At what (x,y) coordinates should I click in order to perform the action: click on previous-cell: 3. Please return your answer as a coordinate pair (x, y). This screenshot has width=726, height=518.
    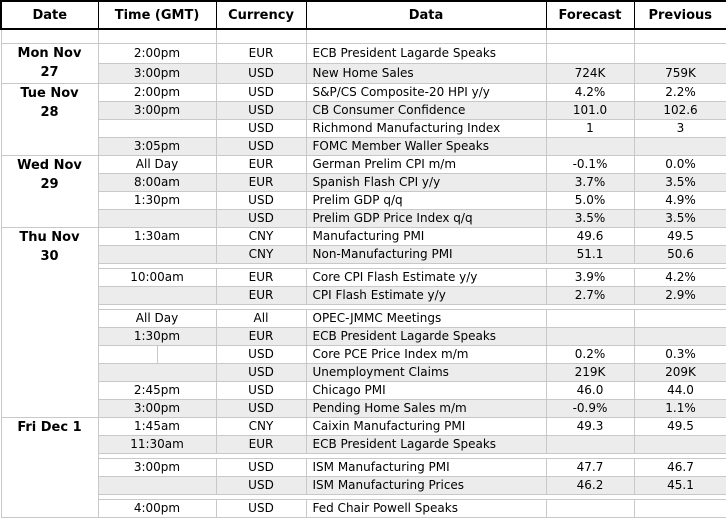
    Looking at the image, I should click on (679, 128).